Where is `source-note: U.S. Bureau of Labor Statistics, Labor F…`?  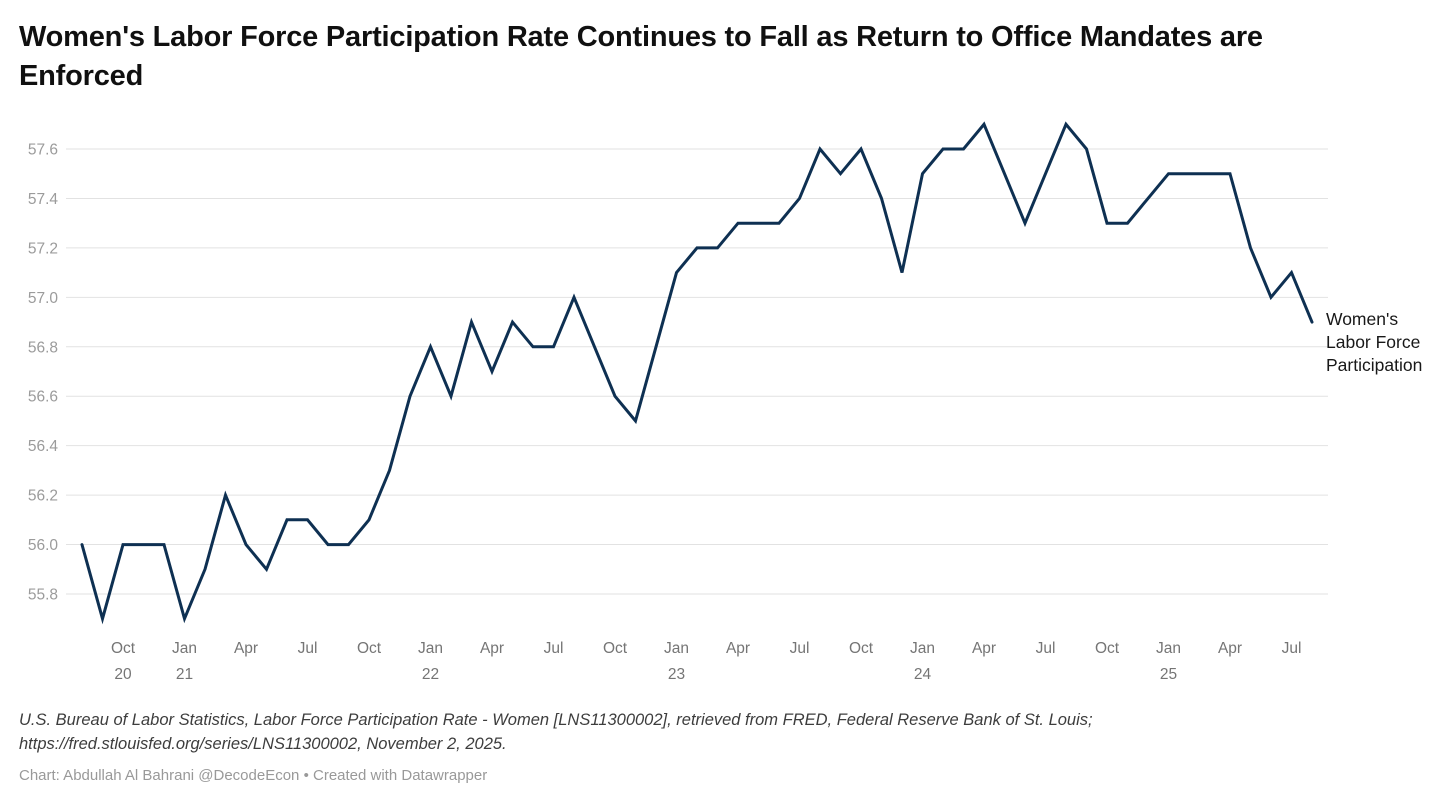 source-note: U.S. Bureau of Labor Statistics, Labor F… is located at coordinates (556, 732).